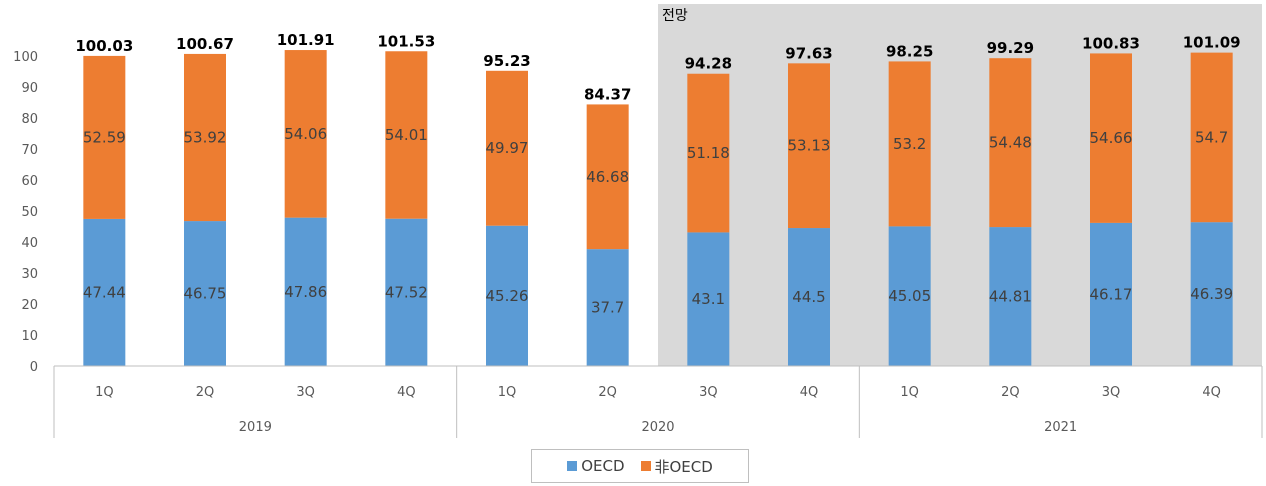 This screenshot has width=1266, height=486. I want to click on y-tick-label: 30, so click(29, 274).